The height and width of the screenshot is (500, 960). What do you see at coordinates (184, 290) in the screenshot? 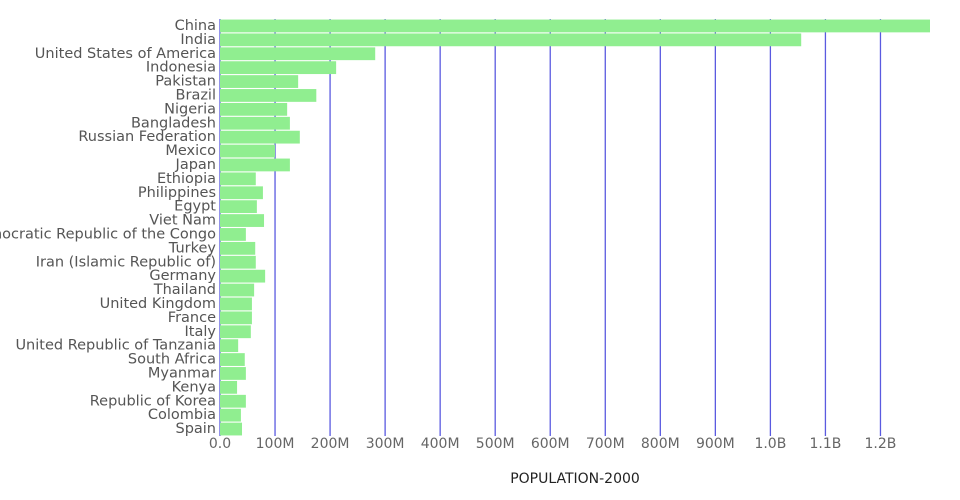
I see `y-tick-label: Thailand` at bounding box center [184, 290].